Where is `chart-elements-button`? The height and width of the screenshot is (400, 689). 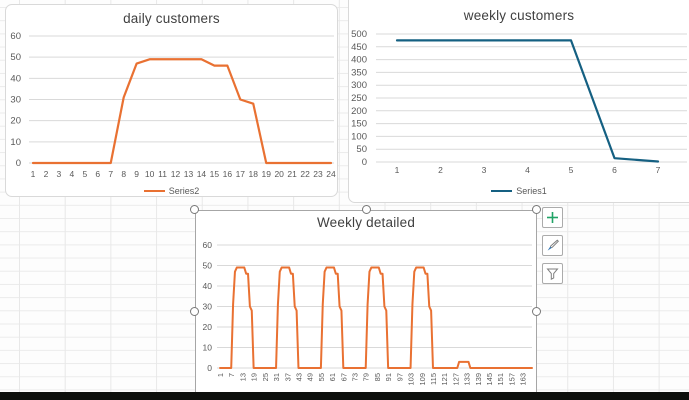 chart-elements-button is located at coordinates (552, 217).